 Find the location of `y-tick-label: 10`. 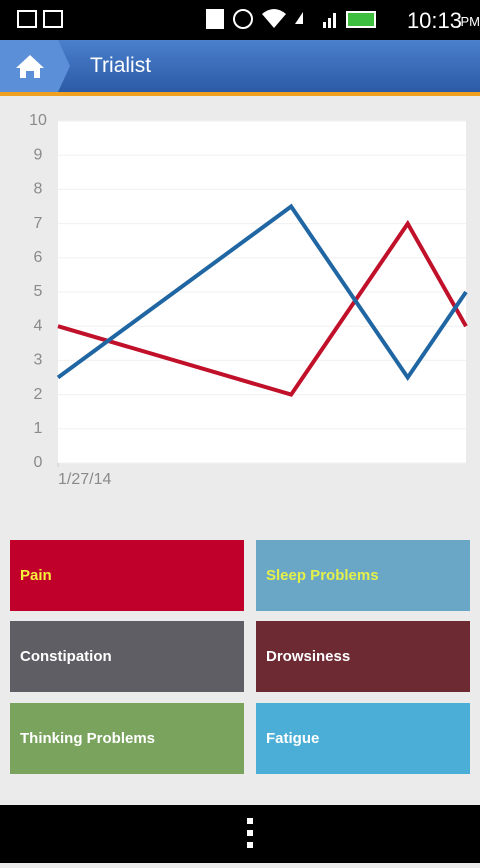

y-tick-label: 10 is located at coordinates (38, 120).